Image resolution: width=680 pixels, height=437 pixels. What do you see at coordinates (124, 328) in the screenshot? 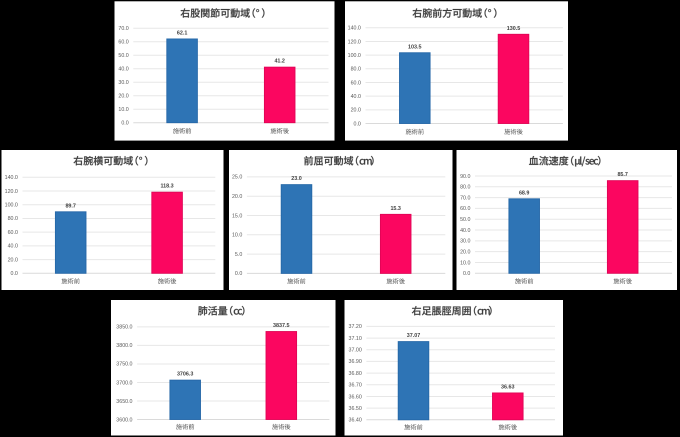
I see `svg-text: 3850.0` at bounding box center [124, 328].